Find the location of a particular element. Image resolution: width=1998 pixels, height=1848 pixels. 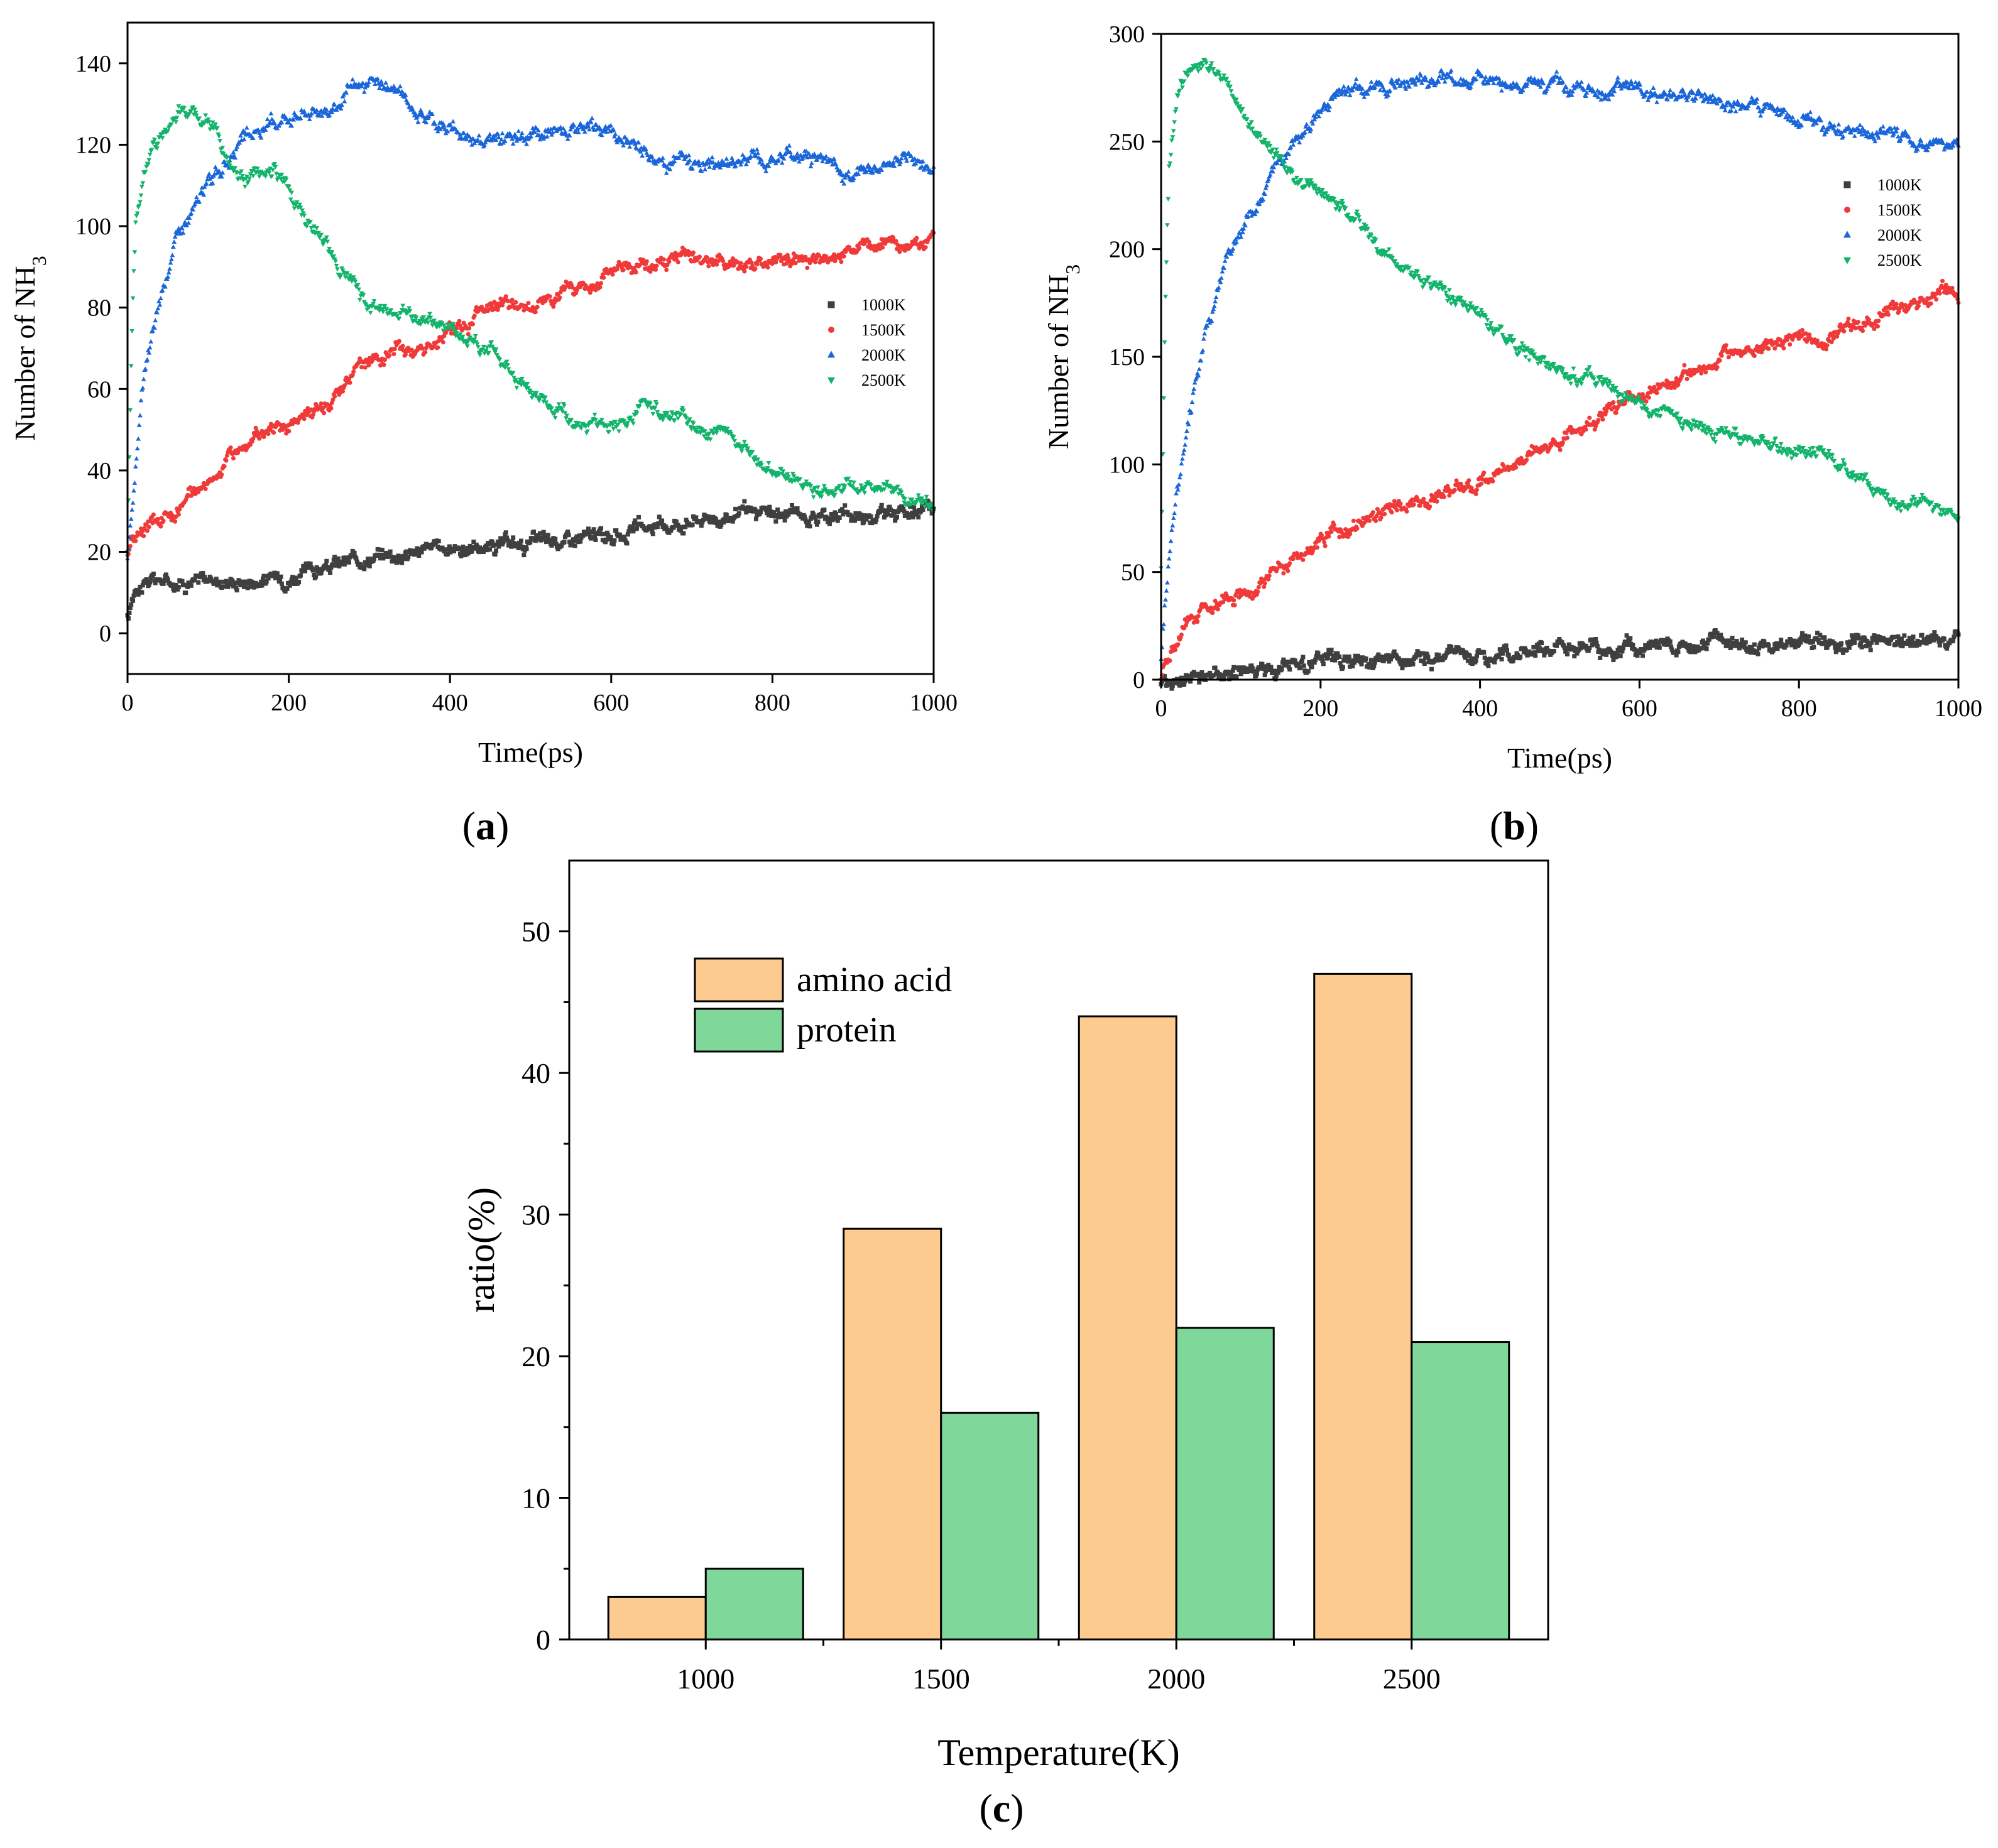

panel-label: (c) is located at coordinates (1001, 1808).